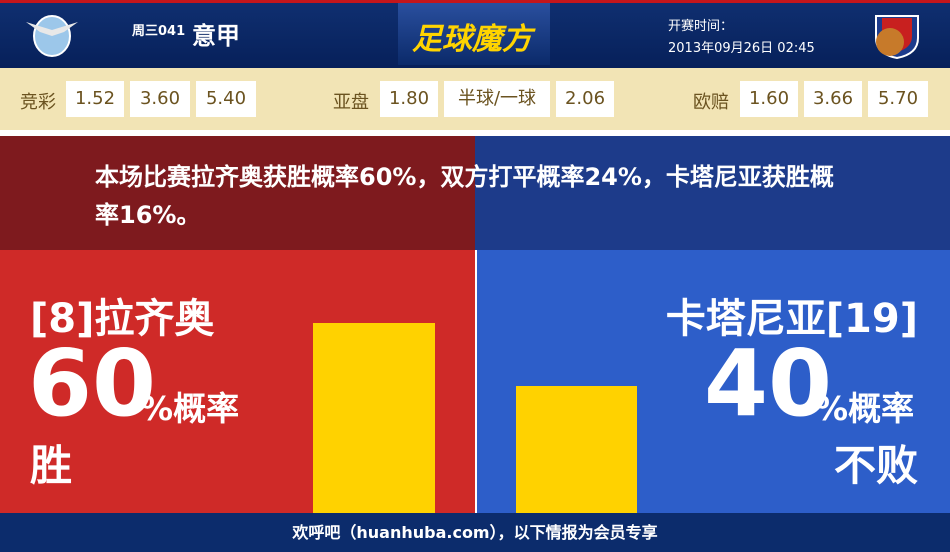 The height and width of the screenshot is (552, 950). I want to click on odds-label: 欧赔, so click(711, 102).